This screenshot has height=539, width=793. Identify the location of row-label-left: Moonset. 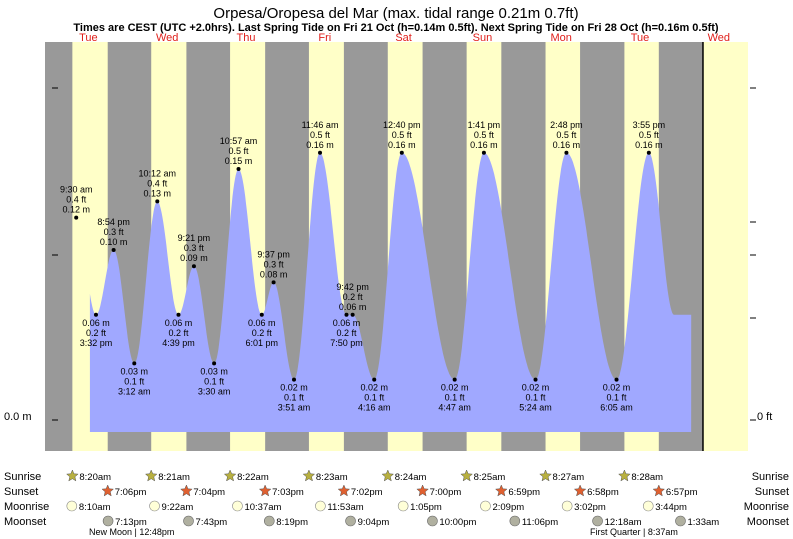
(25, 522).